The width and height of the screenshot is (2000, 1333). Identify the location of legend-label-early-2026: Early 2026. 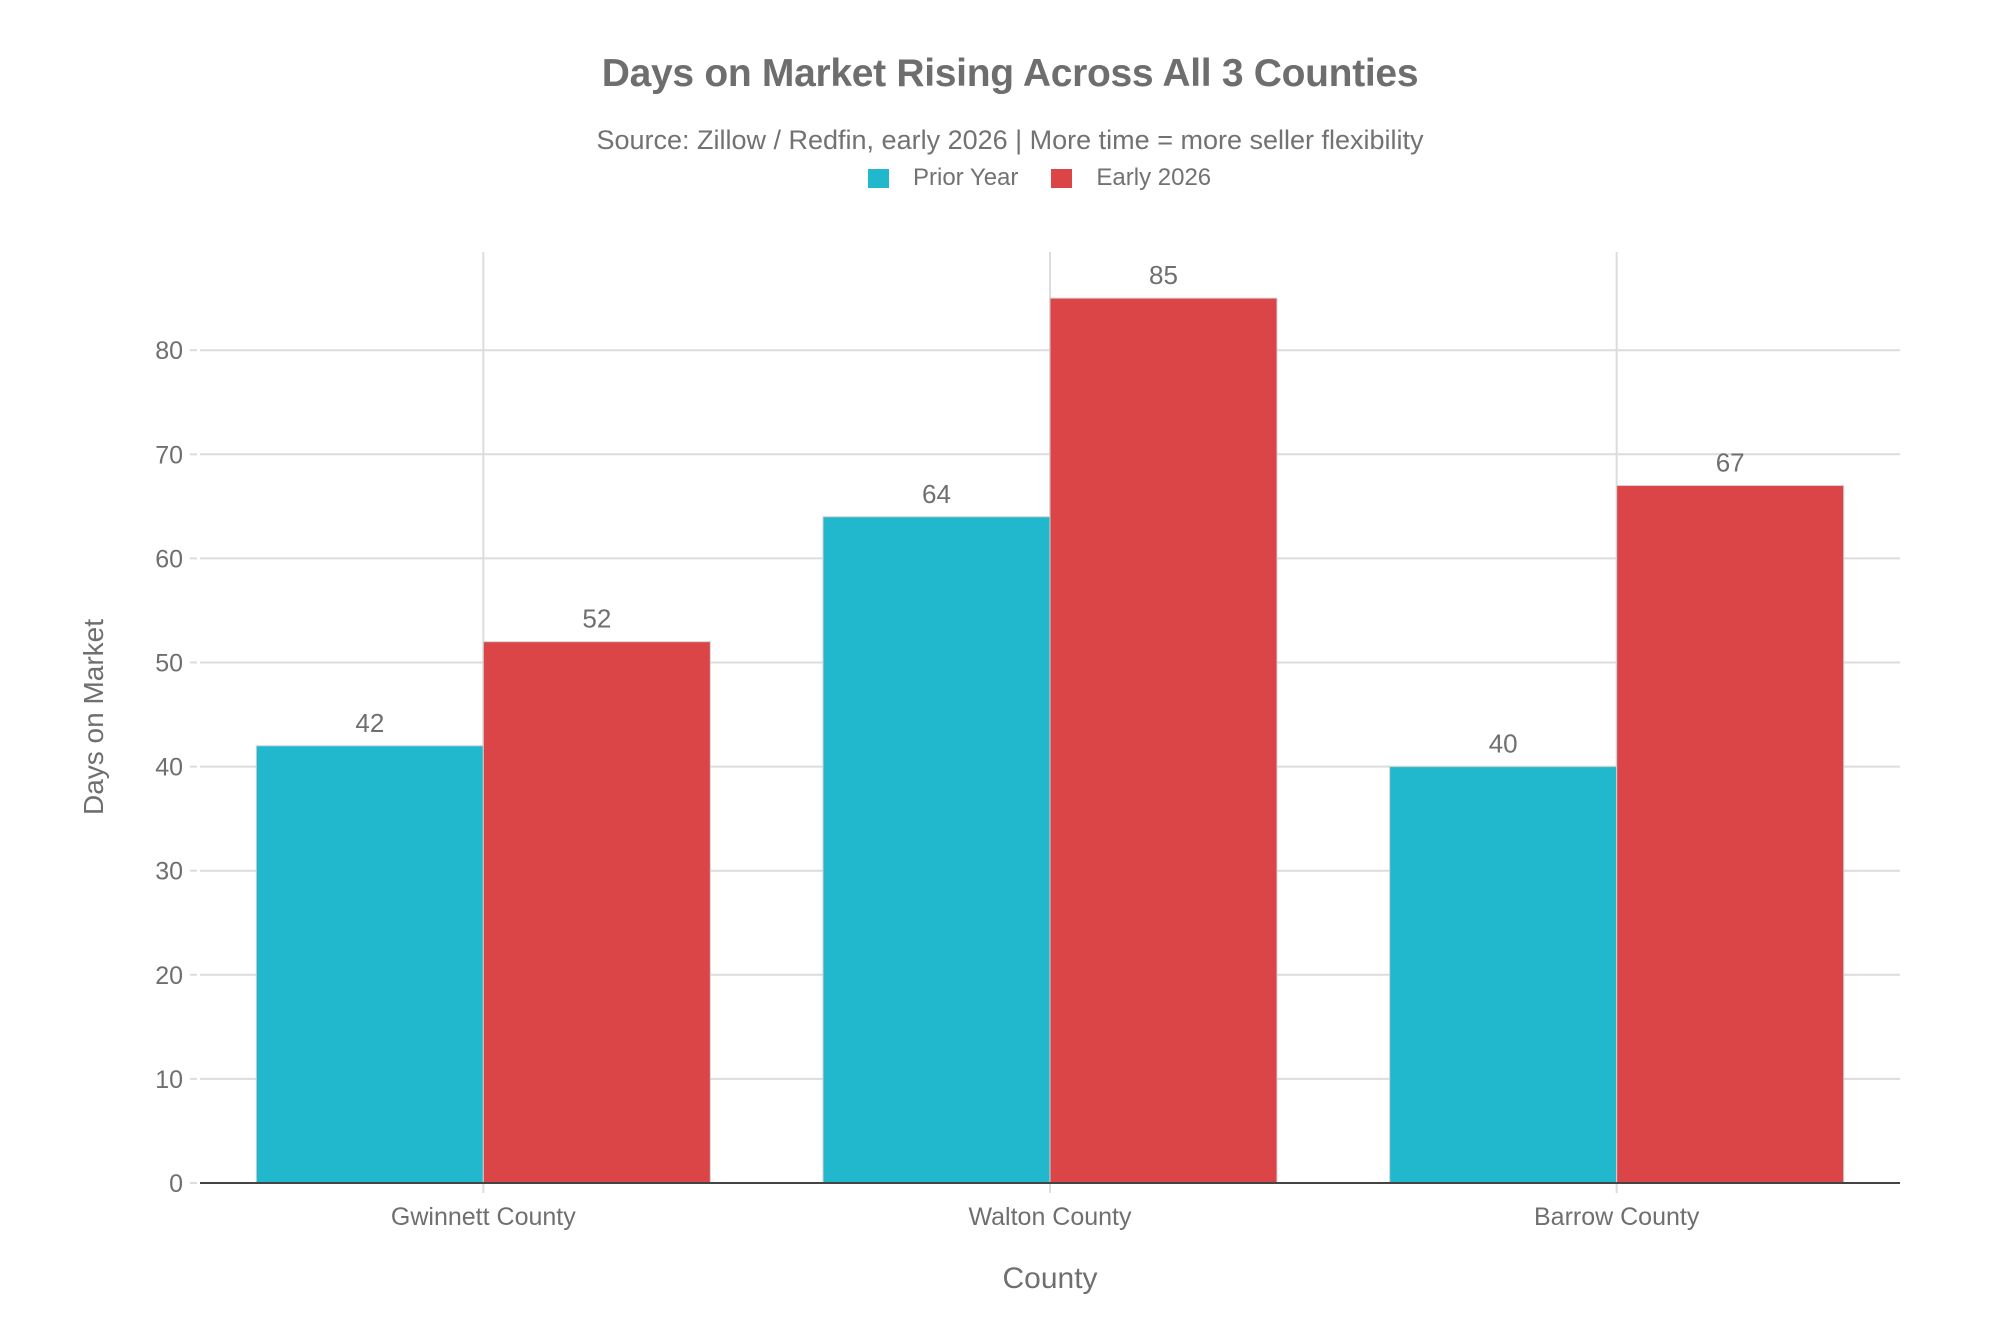
(1154, 177).